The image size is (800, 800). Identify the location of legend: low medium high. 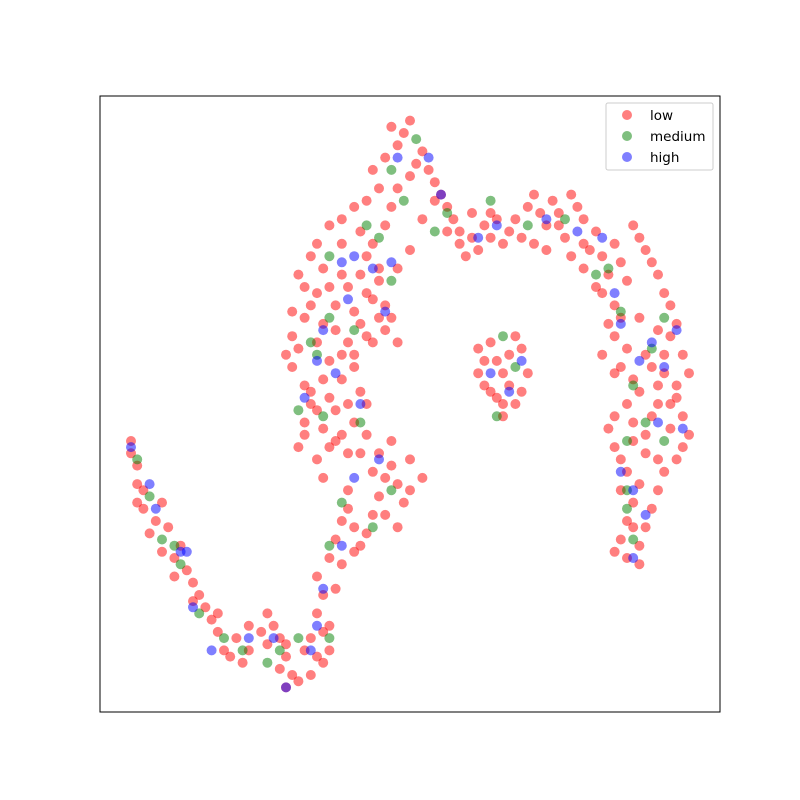
(659, 136).